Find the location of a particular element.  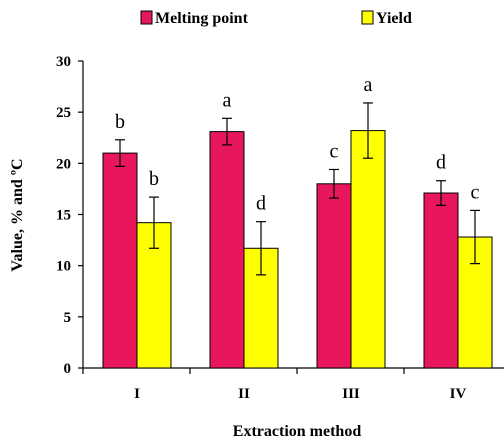

y-tick-label: 30 is located at coordinates (63, 62).